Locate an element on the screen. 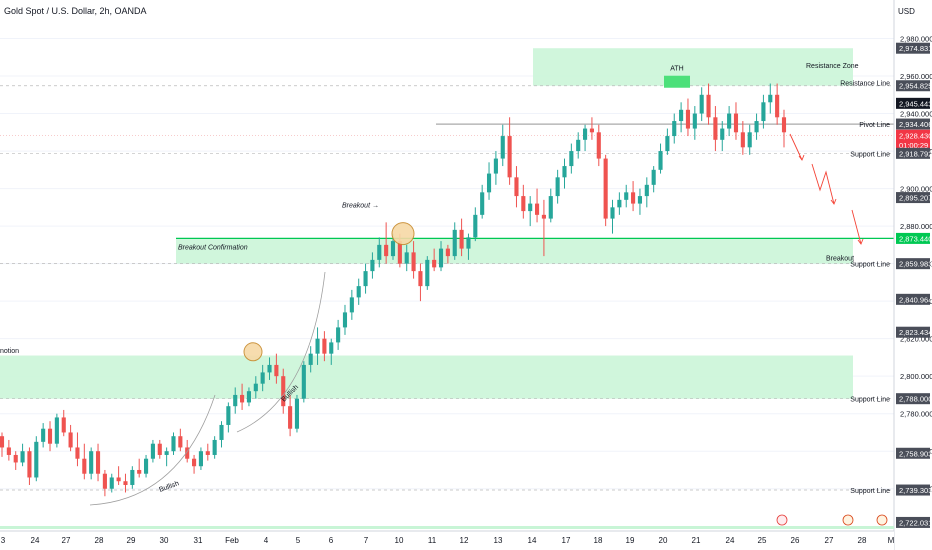 This screenshot has height=550, width=932. time-tick: 28 is located at coordinates (99, 540).